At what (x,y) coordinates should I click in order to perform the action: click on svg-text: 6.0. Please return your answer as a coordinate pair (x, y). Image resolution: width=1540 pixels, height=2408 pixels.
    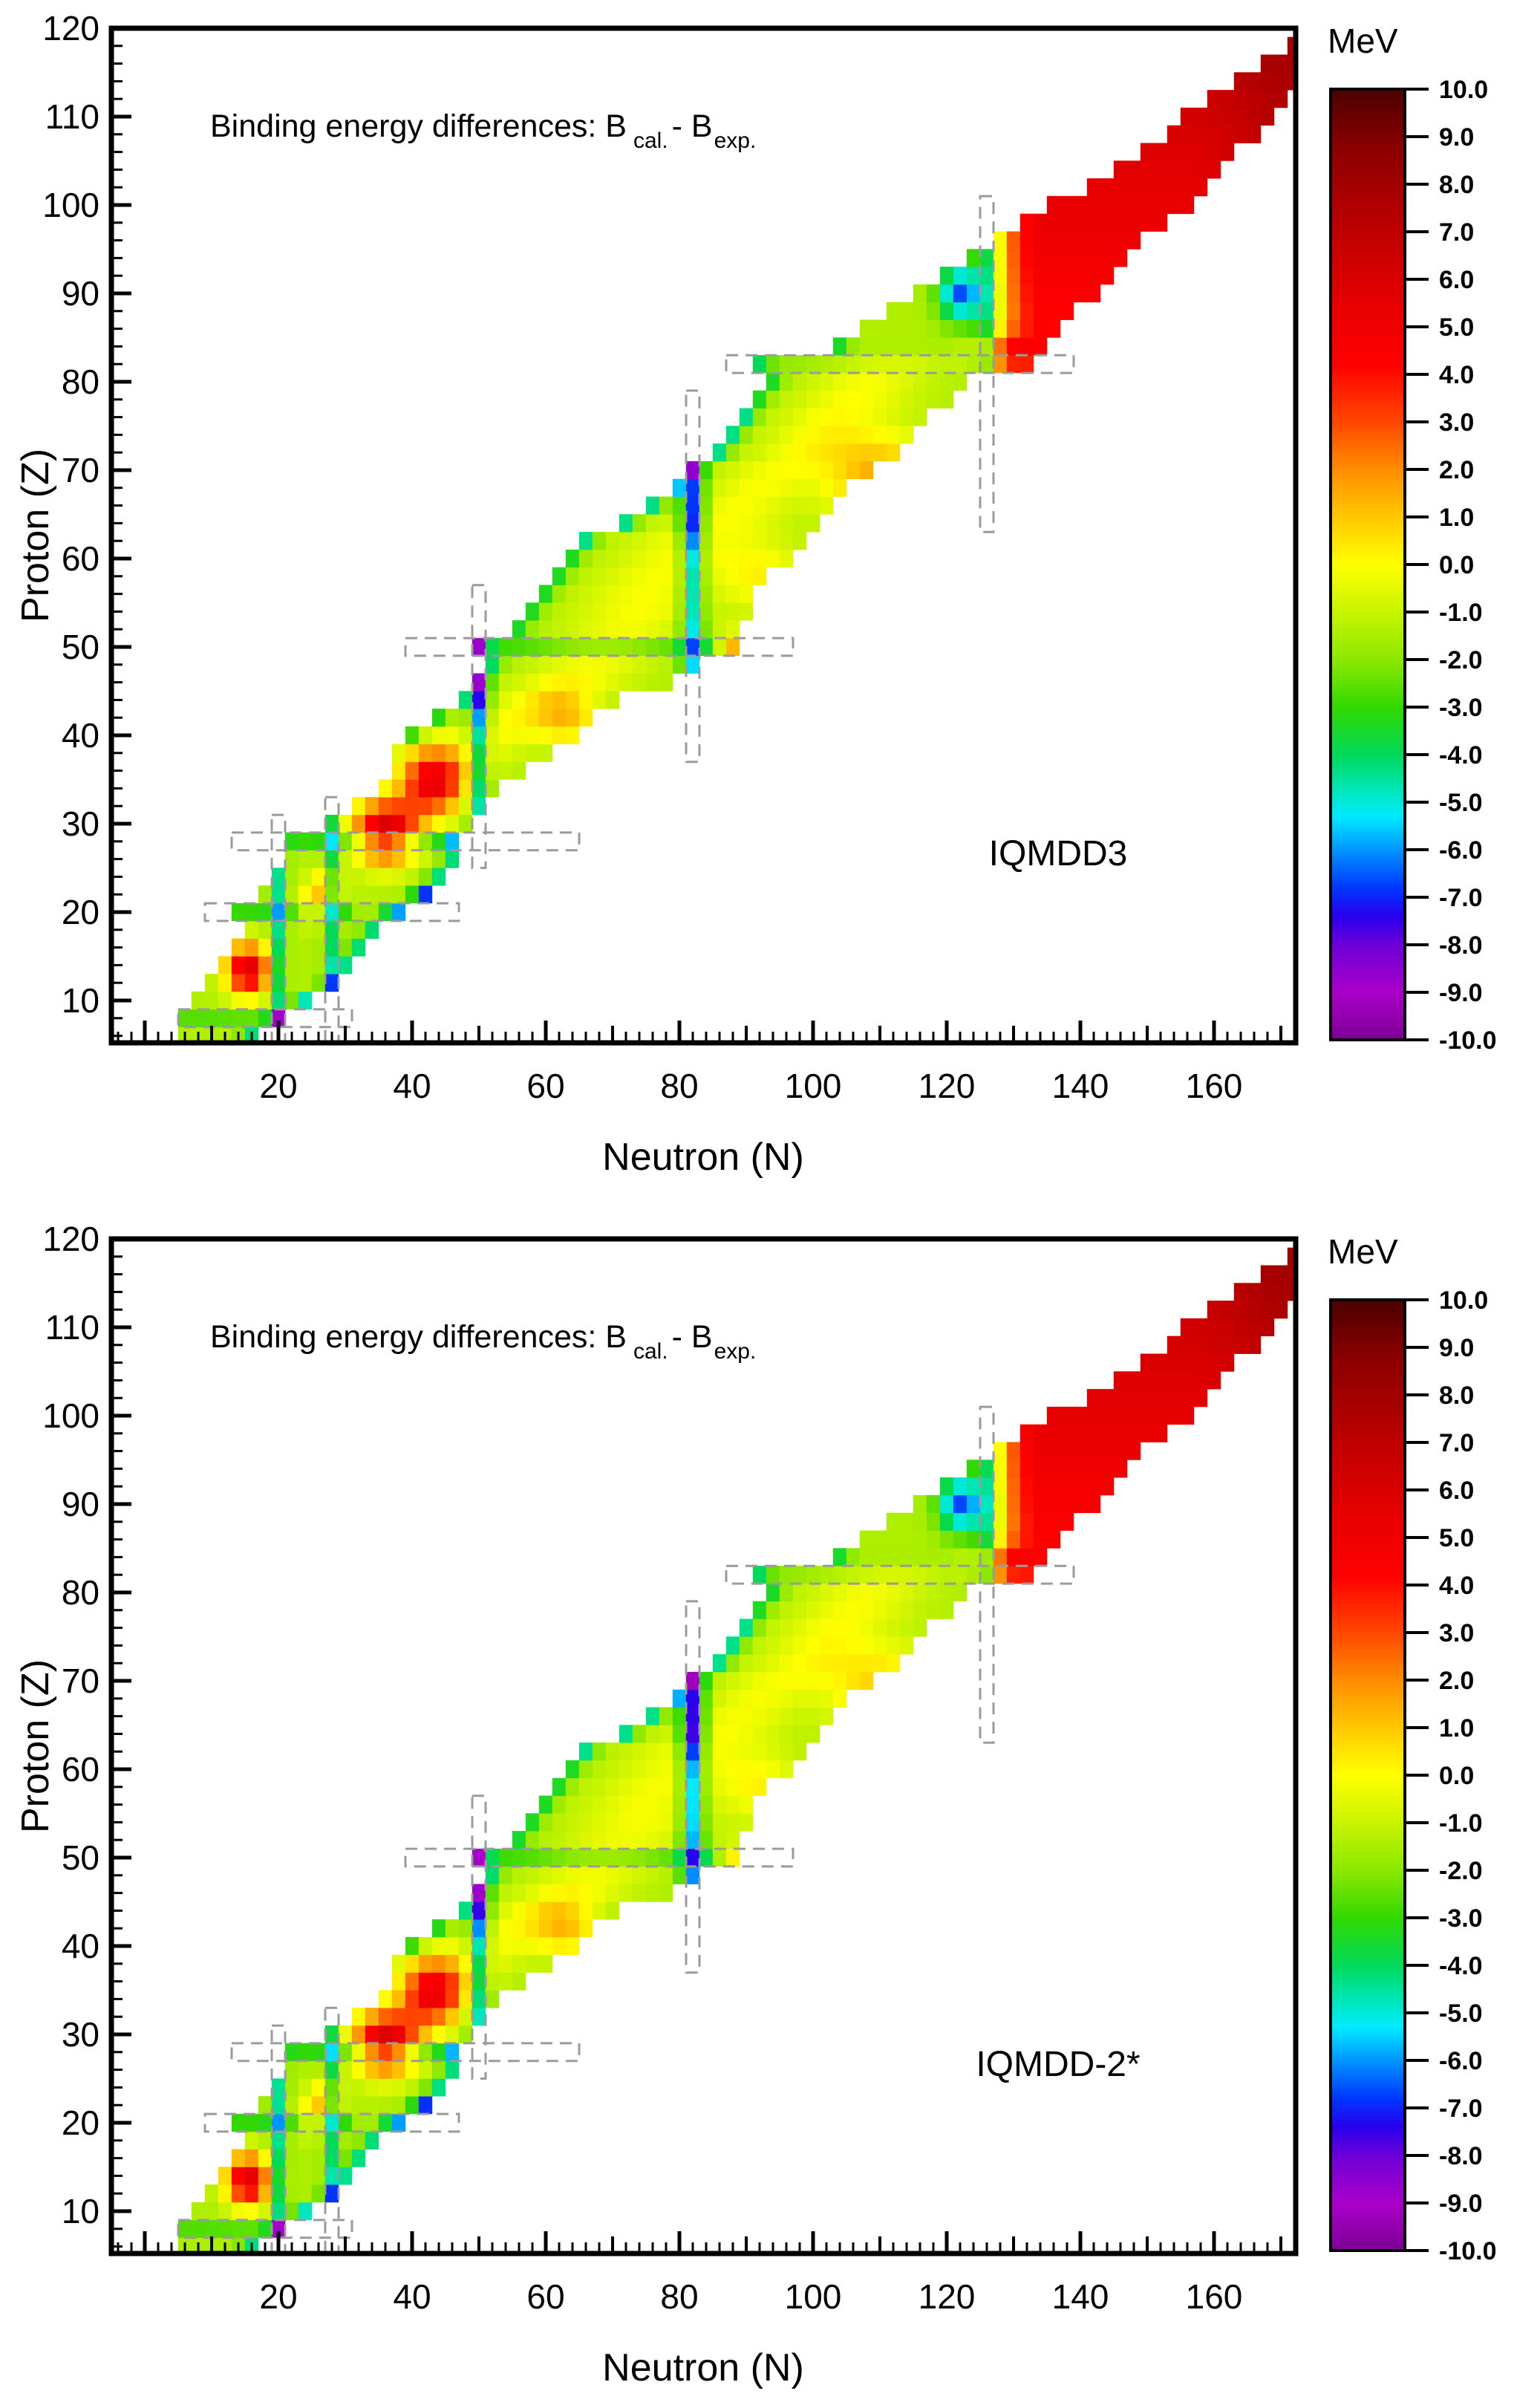
    Looking at the image, I should click on (1456, 1491).